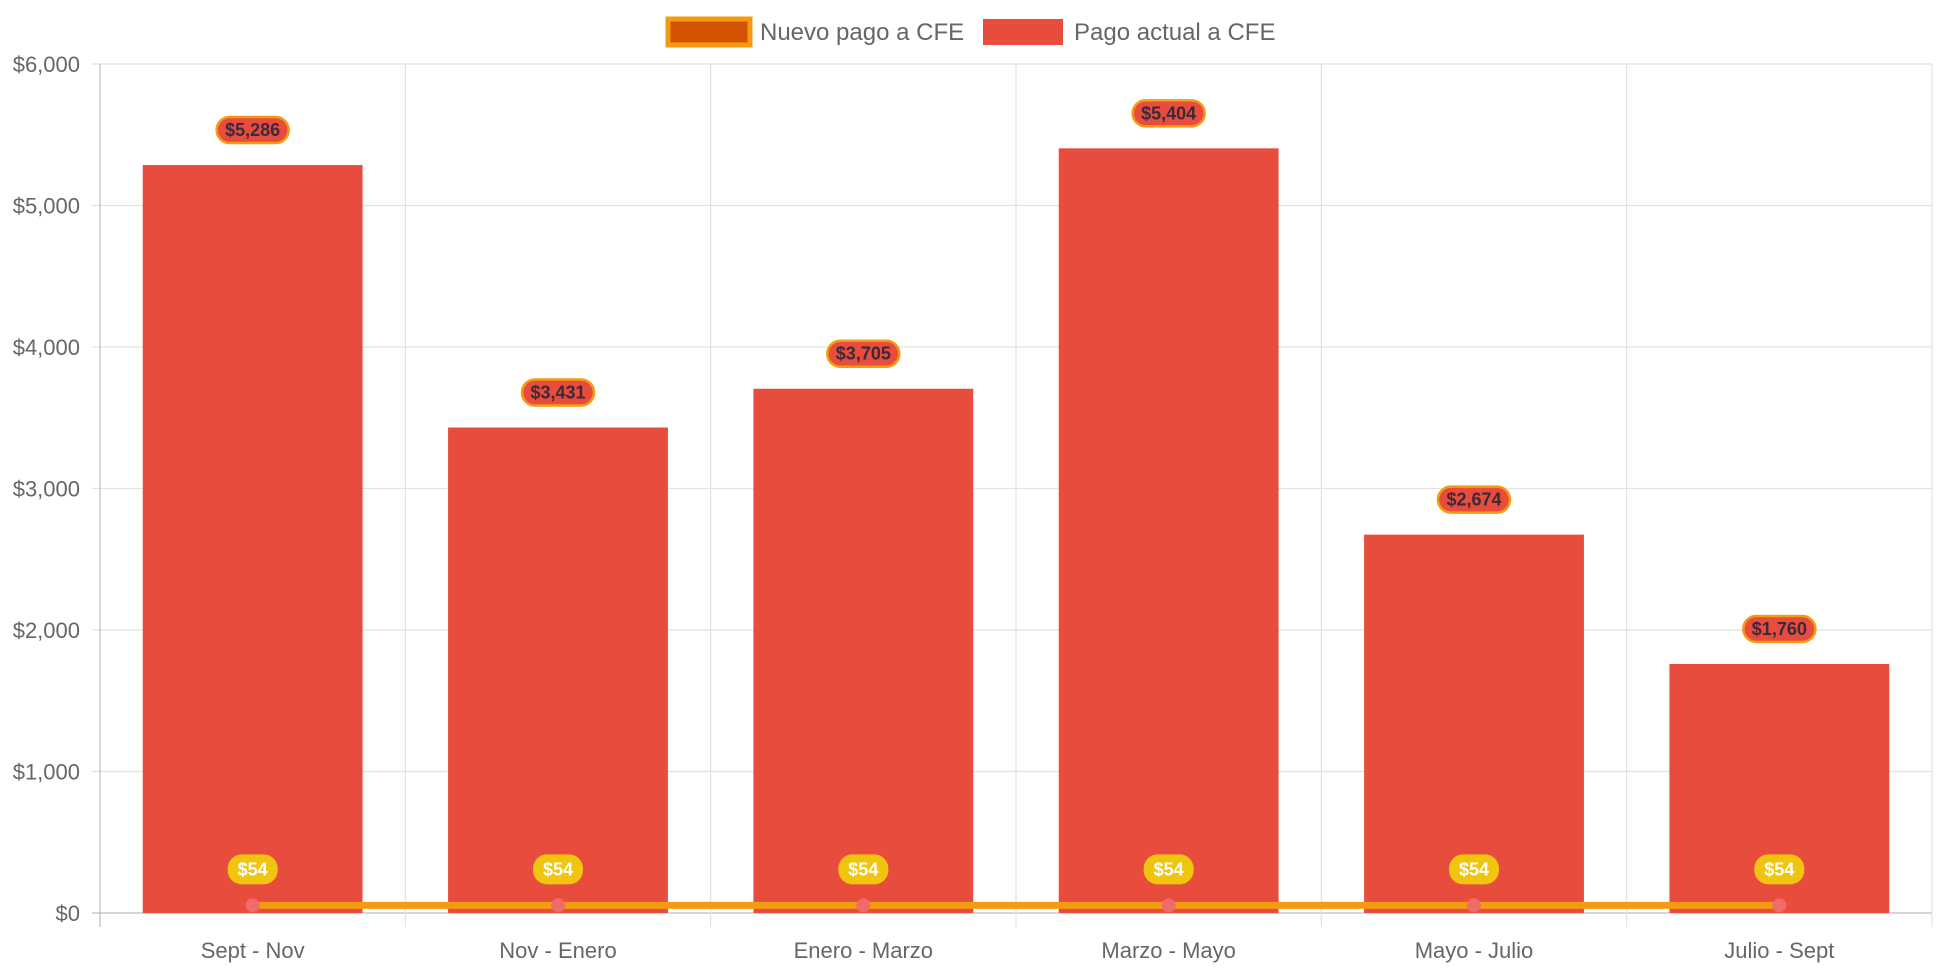 Image resolution: width=1942 pixels, height=970 pixels. What do you see at coordinates (46, 630) in the screenshot?
I see `y-tick-label: $2,000` at bounding box center [46, 630].